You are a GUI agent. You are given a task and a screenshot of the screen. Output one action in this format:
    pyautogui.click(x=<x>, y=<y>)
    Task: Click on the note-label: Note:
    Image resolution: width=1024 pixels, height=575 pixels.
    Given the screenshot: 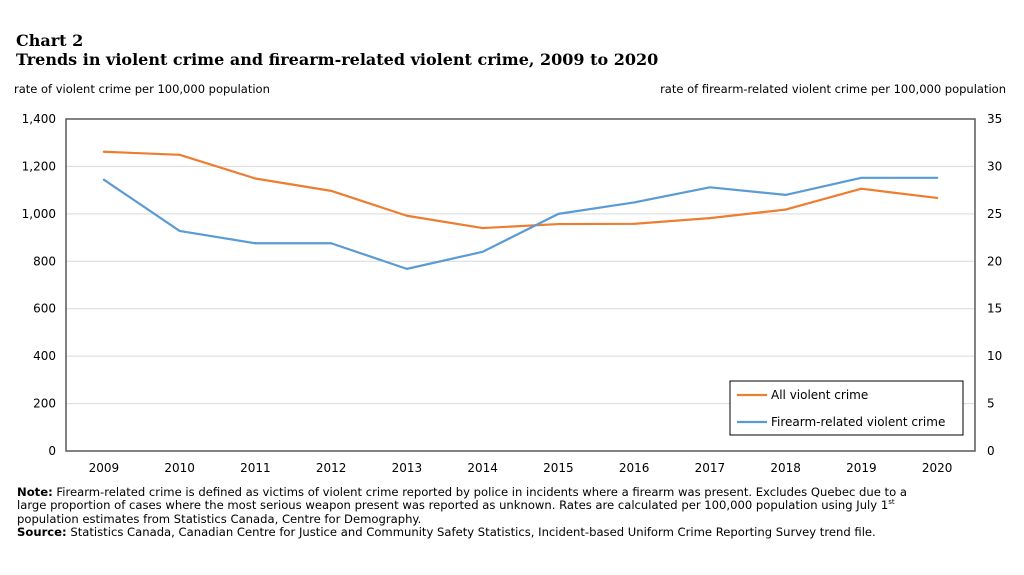 What is the action you would take?
    pyautogui.click(x=35, y=492)
    